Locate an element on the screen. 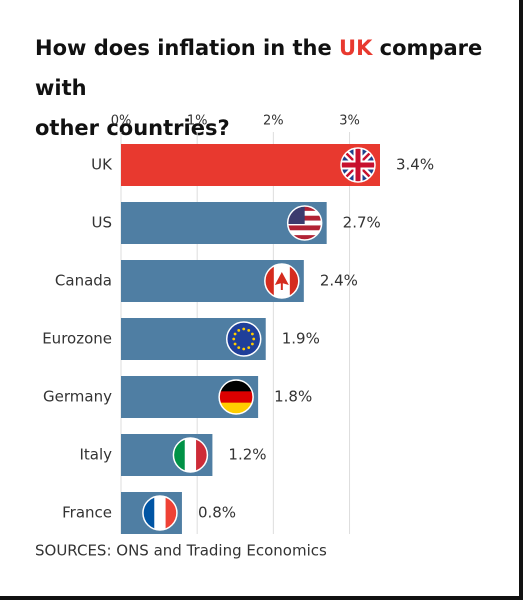 The image size is (523, 600). y-tick-label: Italy is located at coordinates (95, 455).